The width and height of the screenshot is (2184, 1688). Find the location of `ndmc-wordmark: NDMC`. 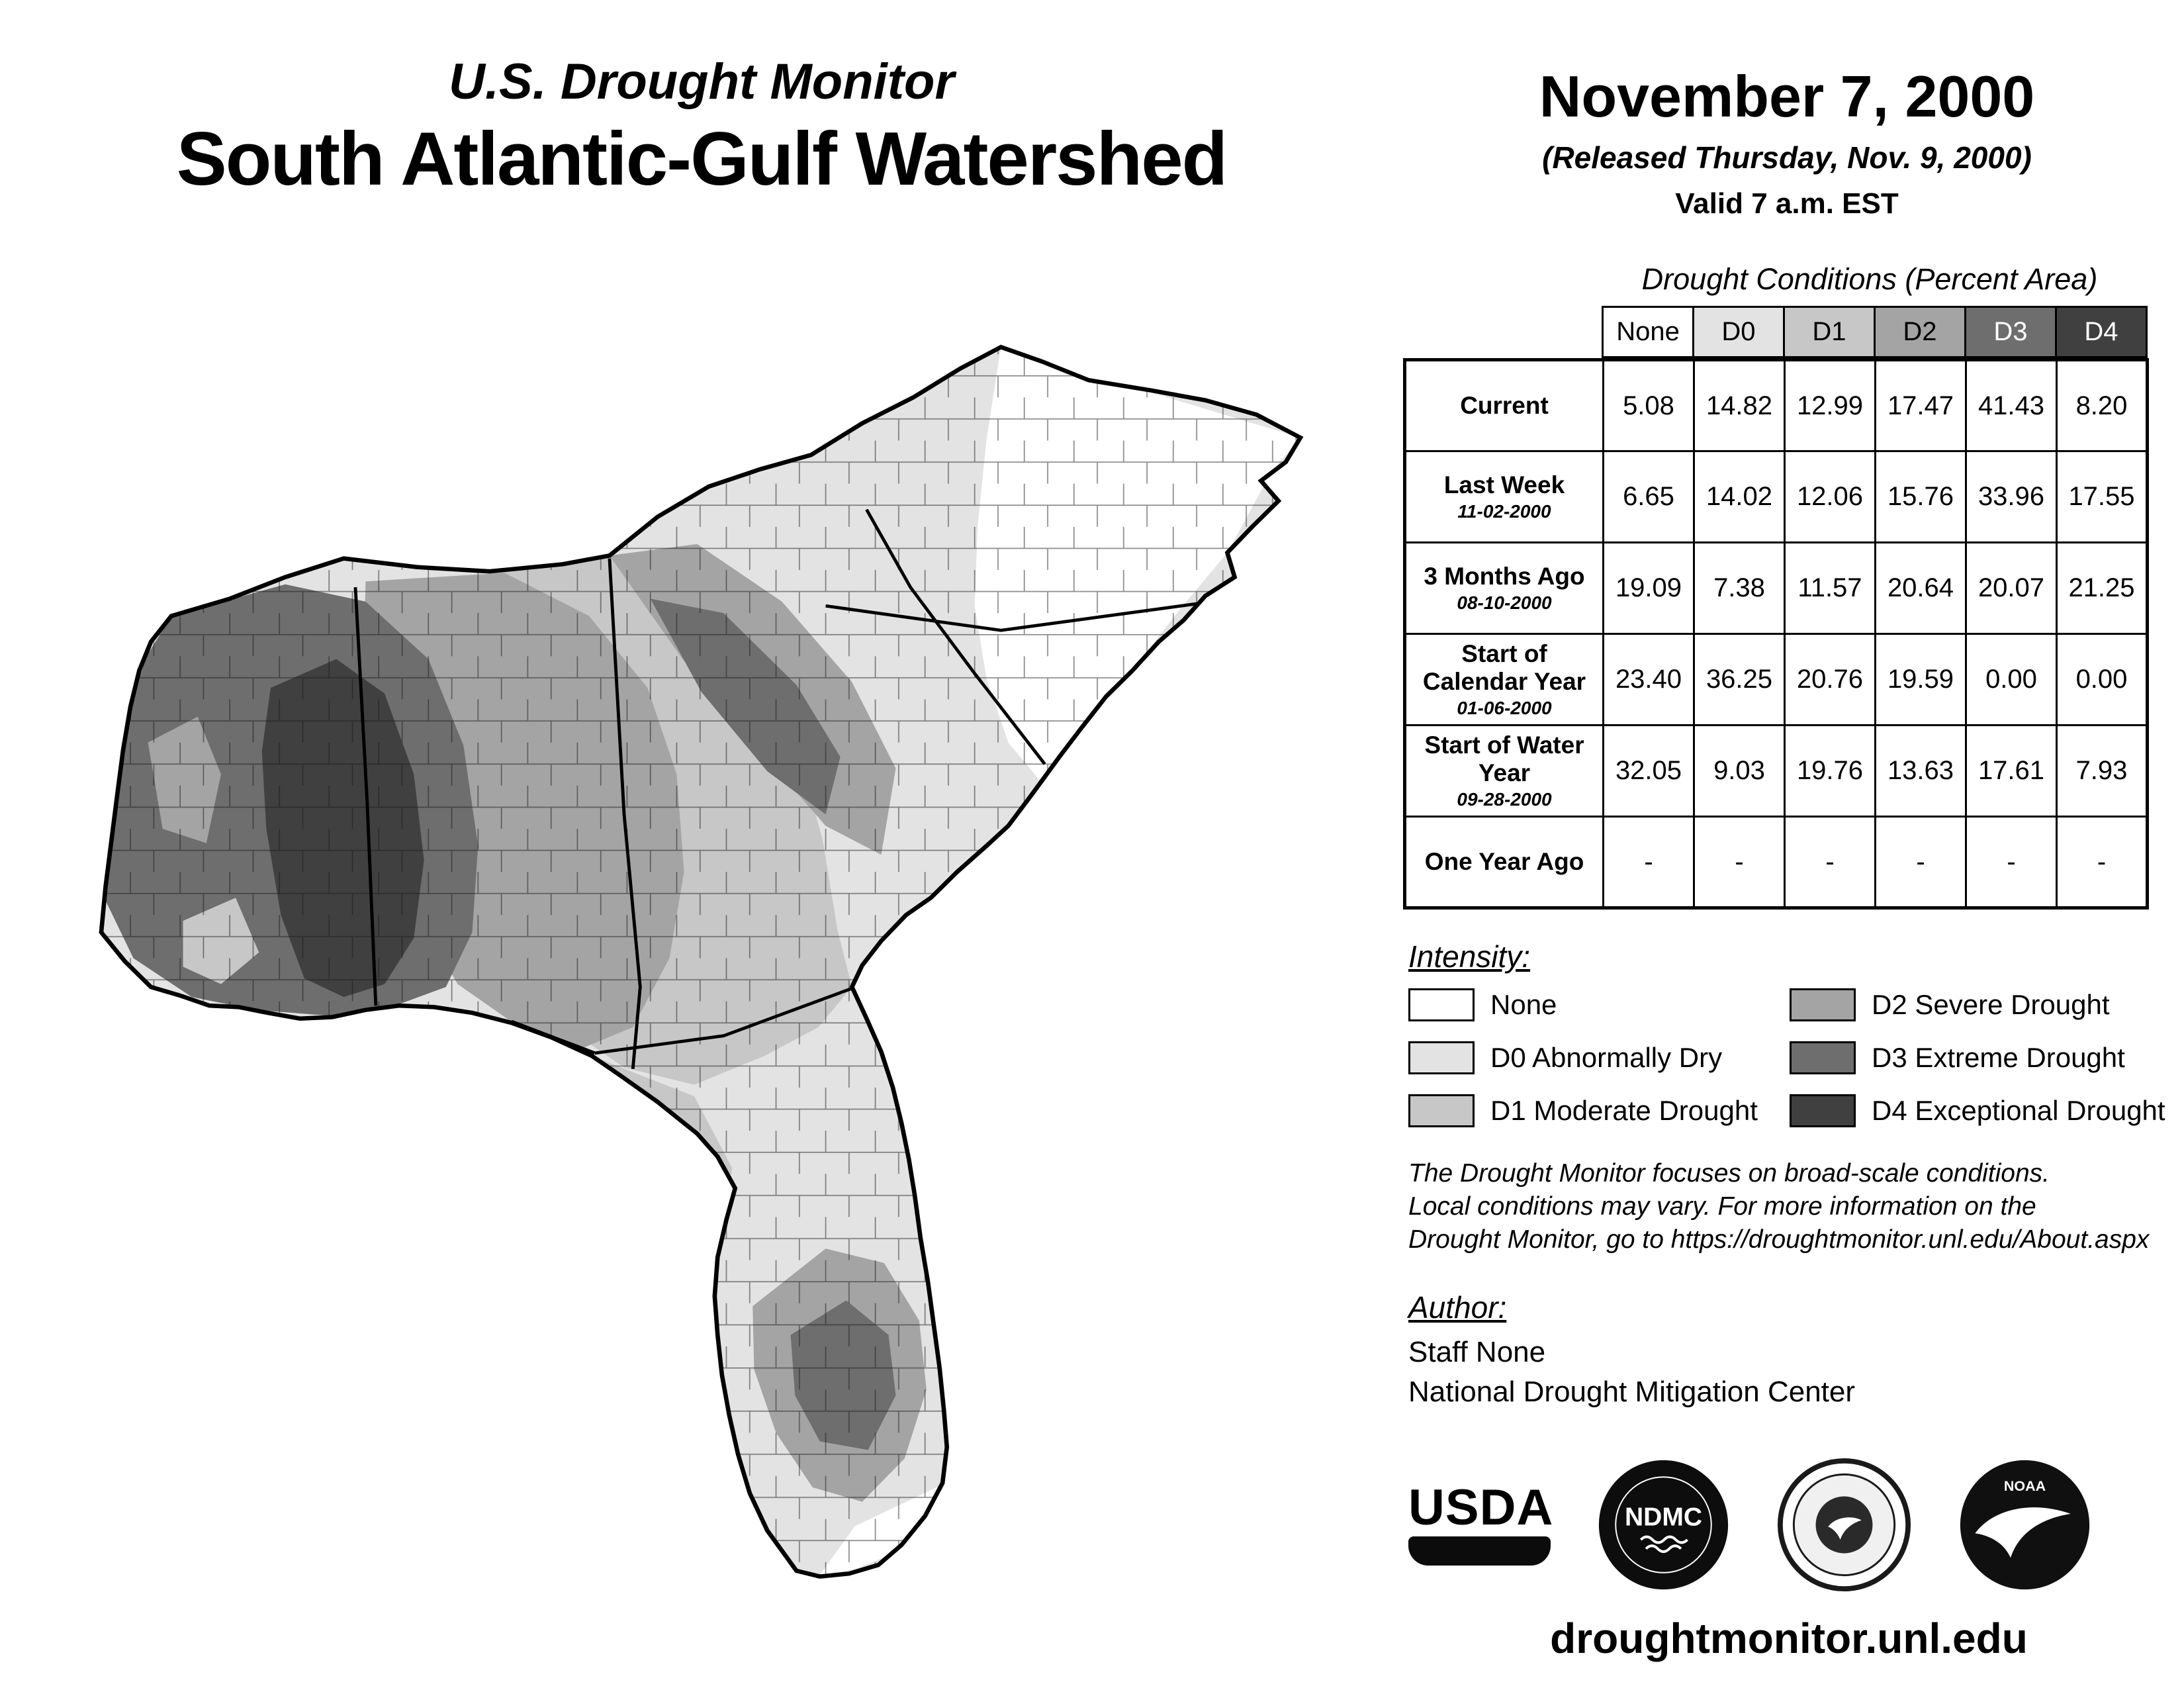

ndmc-wordmark: NDMC is located at coordinates (1664, 1517).